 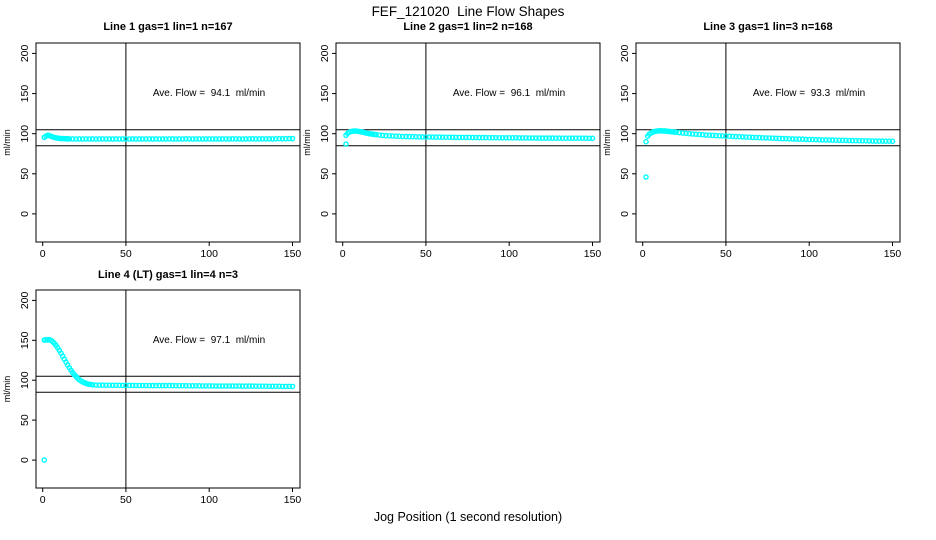 I want to click on panel-3-plot: 0 50 100 150 0 50 100 150 200 ml/min, so click(x=751, y=151).